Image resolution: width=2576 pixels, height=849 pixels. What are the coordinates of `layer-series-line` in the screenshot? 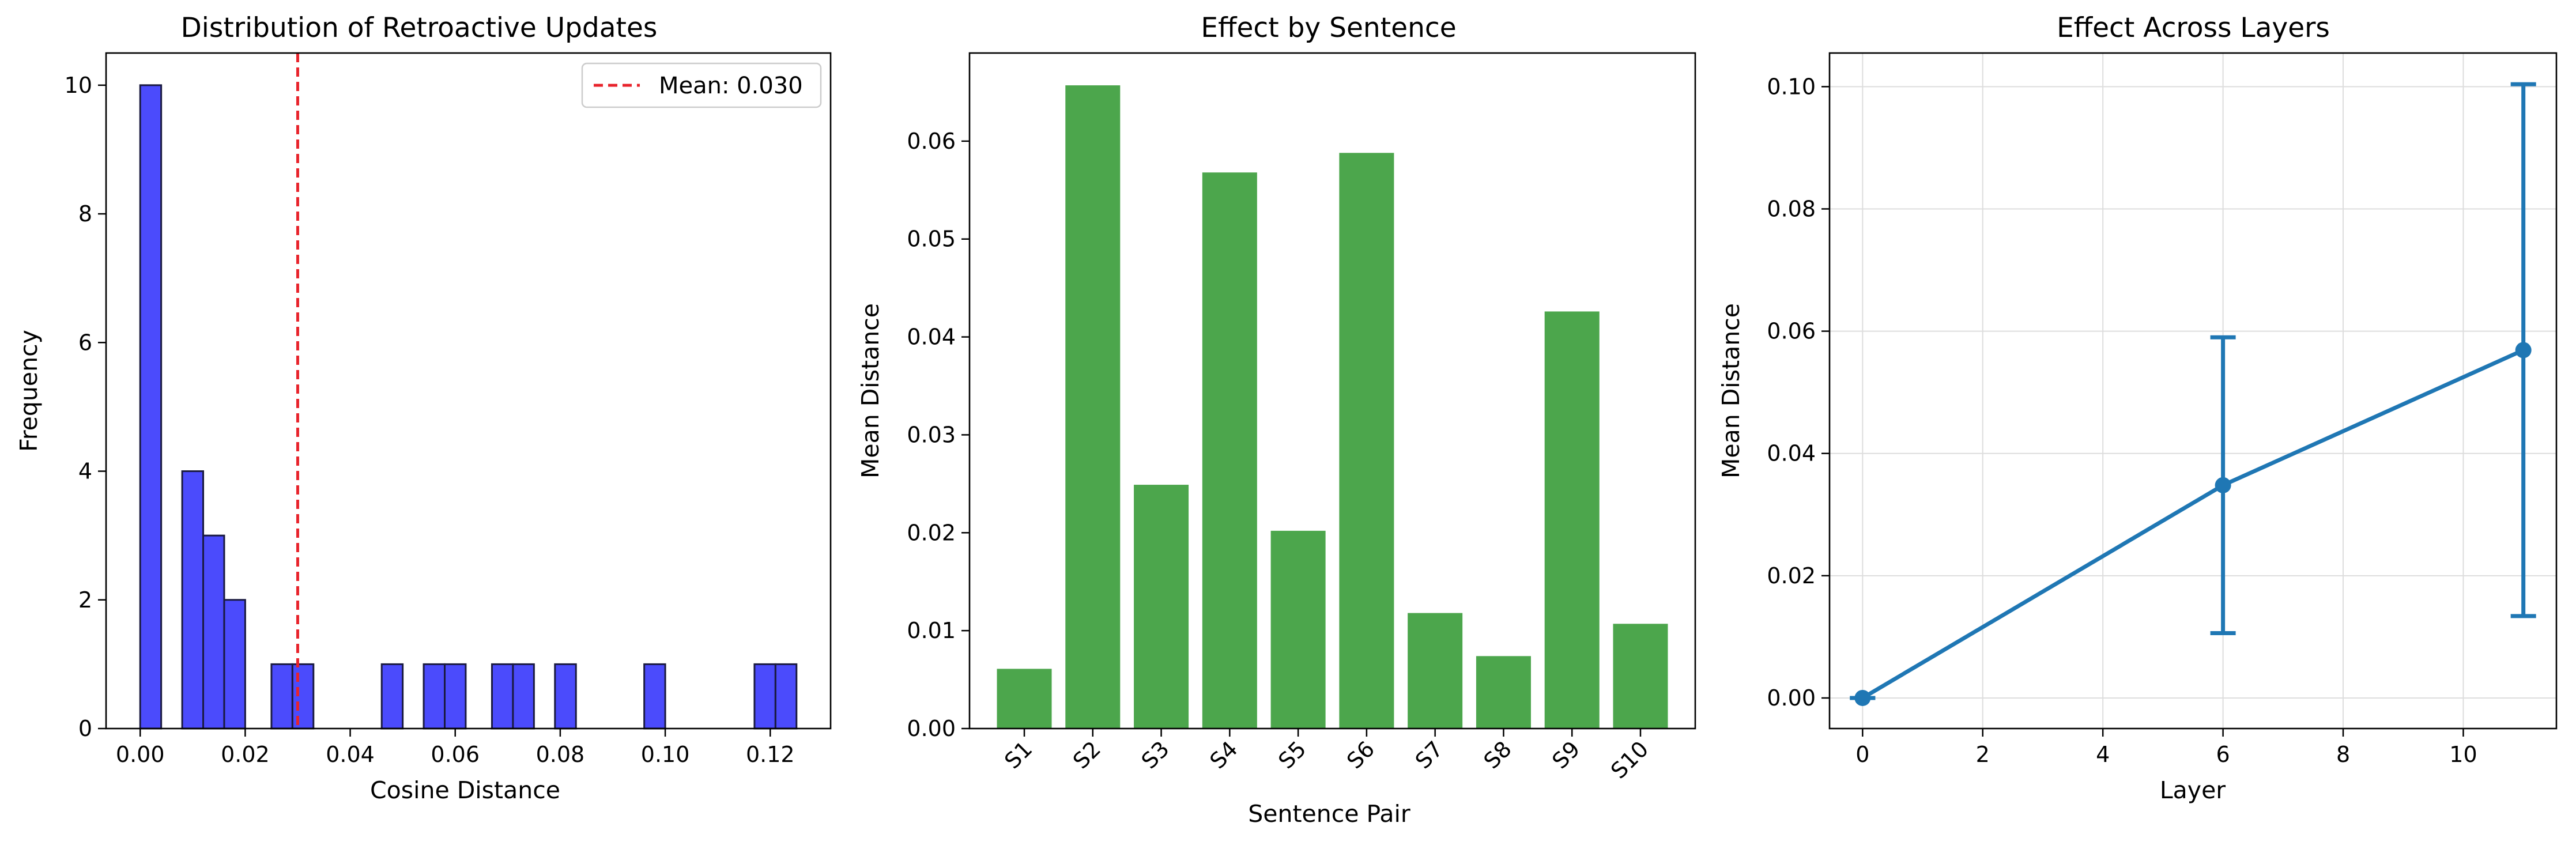 It's located at (2193, 524).